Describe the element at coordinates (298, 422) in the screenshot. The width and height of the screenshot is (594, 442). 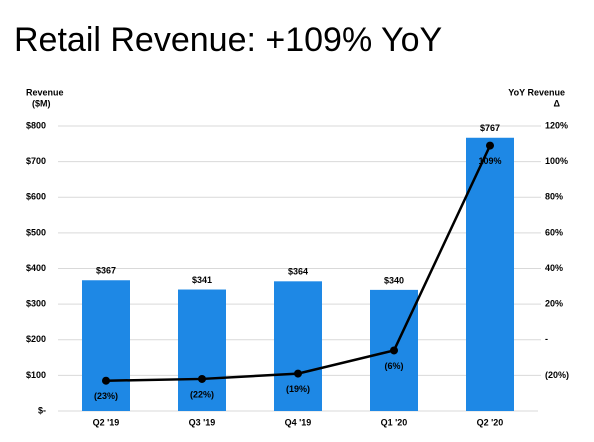
I see `x-tick-label: Q4 '19` at that location.